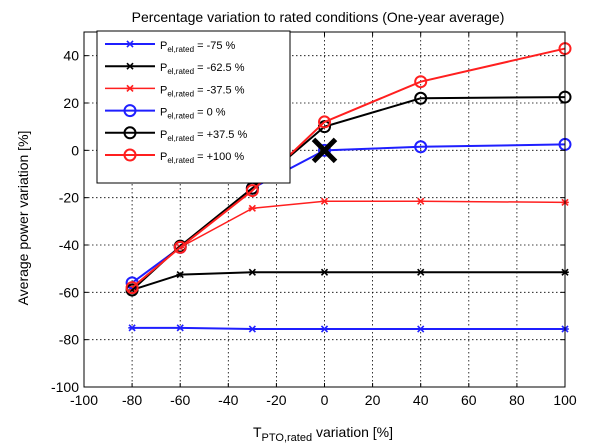 This screenshot has height=446, width=589. What do you see at coordinates (23, 218) in the screenshot?
I see `y-axis-label: Average power variation [%]` at bounding box center [23, 218].